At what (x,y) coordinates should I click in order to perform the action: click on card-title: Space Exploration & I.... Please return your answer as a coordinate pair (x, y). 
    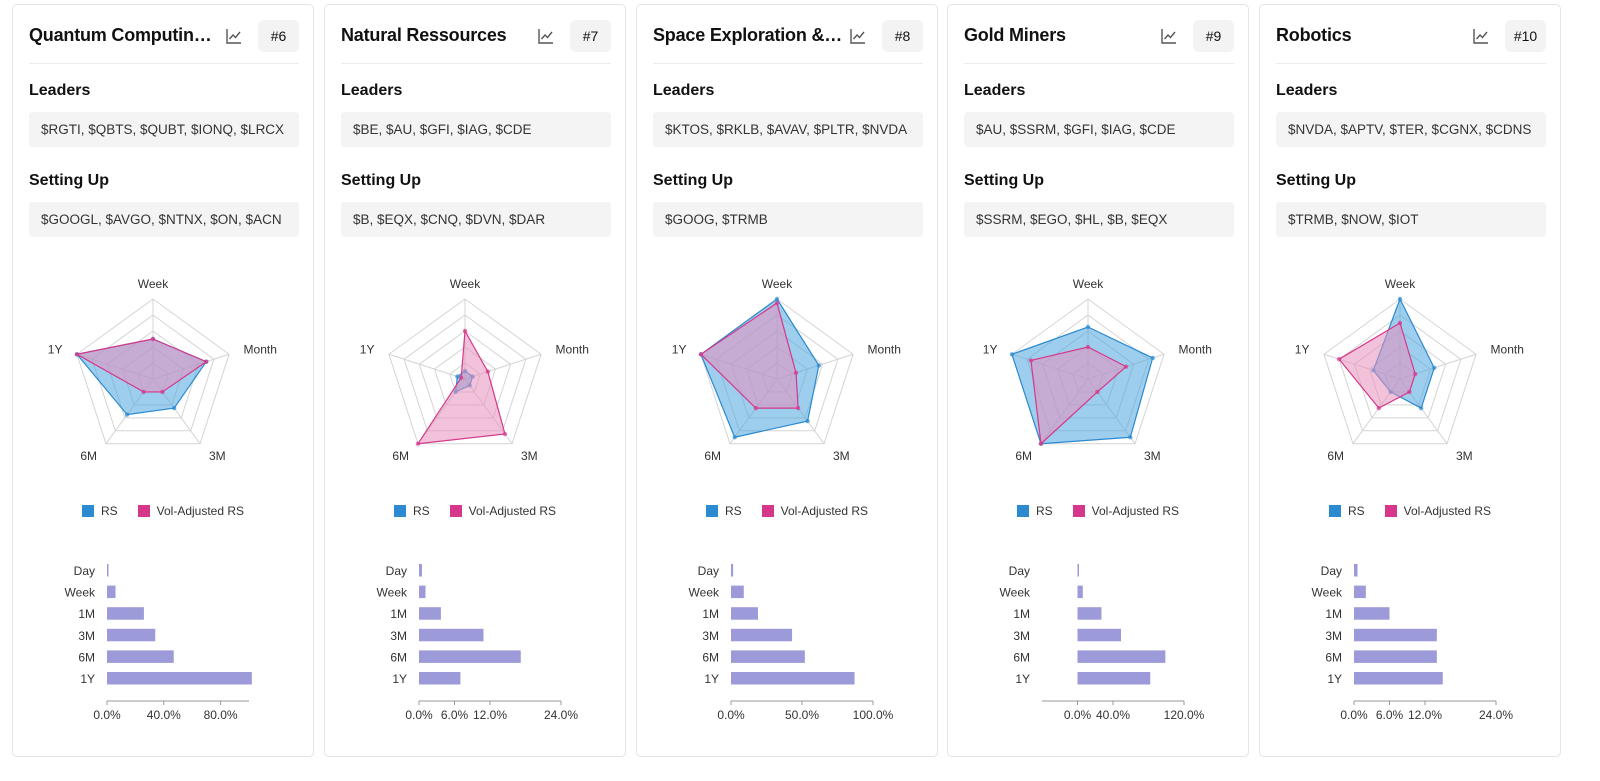
    Looking at the image, I should click on (749, 35).